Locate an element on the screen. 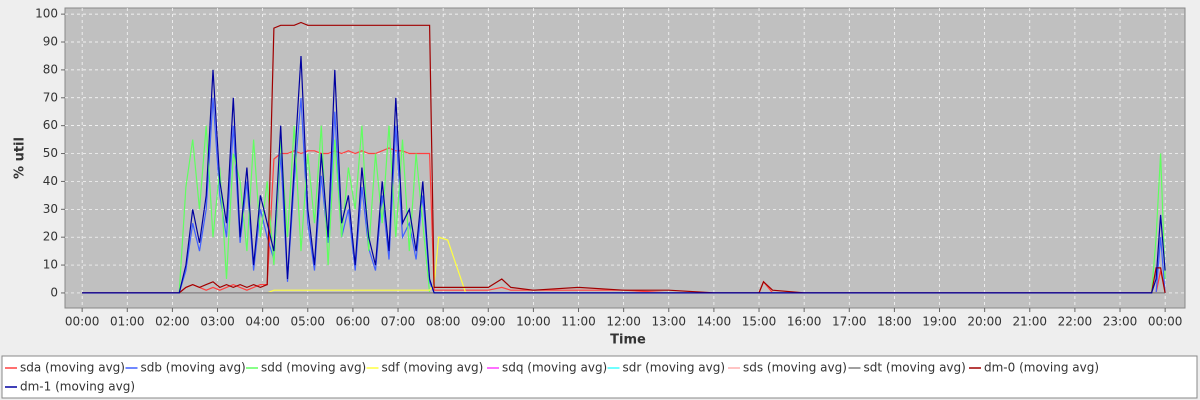 The width and height of the screenshot is (1200, 400). x-tick-label: 21:00 is located at coordinates (1029, 322).